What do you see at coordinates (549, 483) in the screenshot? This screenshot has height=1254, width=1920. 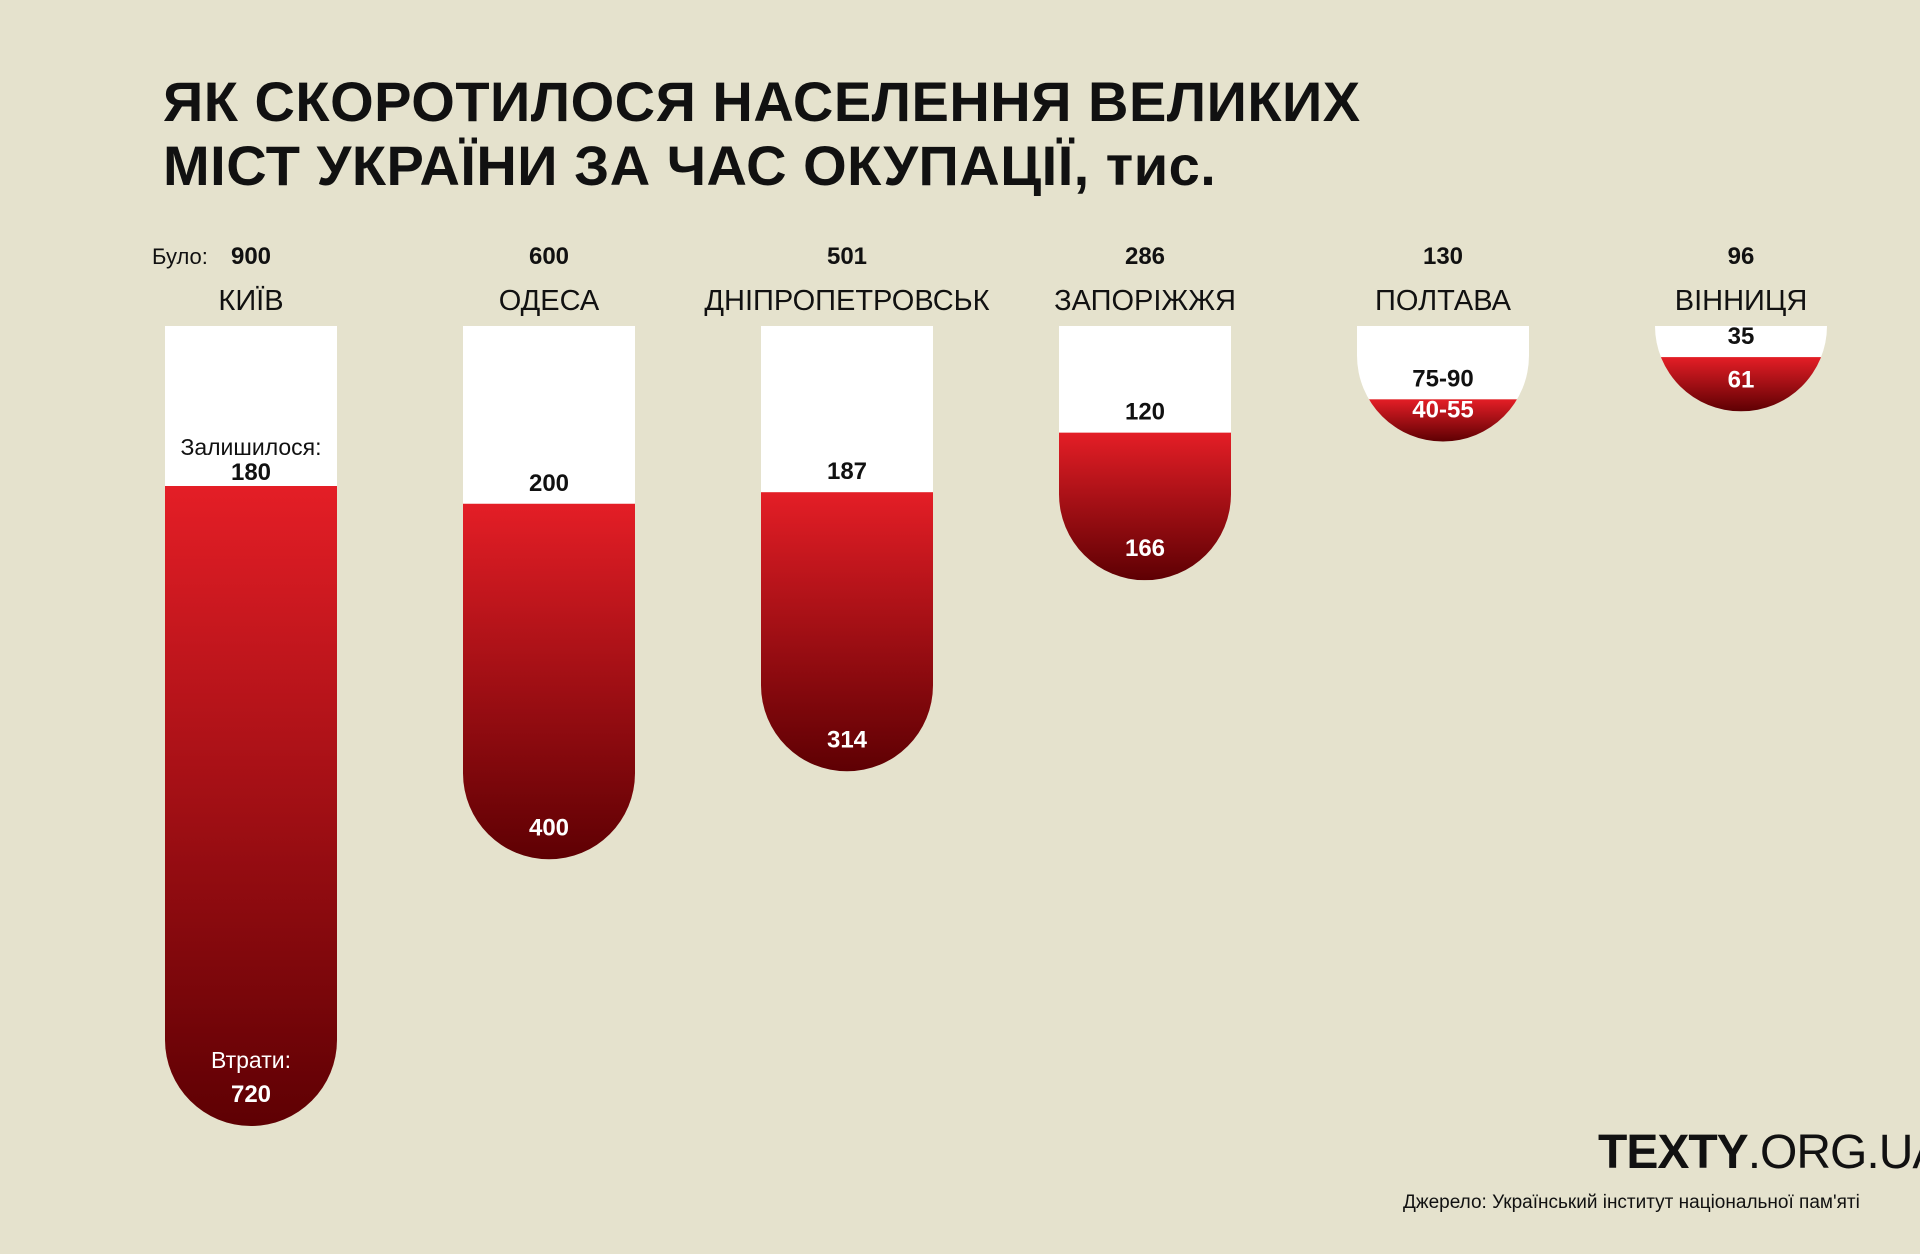 I see `remaining-value: 200` at bounding box center [549, 483].